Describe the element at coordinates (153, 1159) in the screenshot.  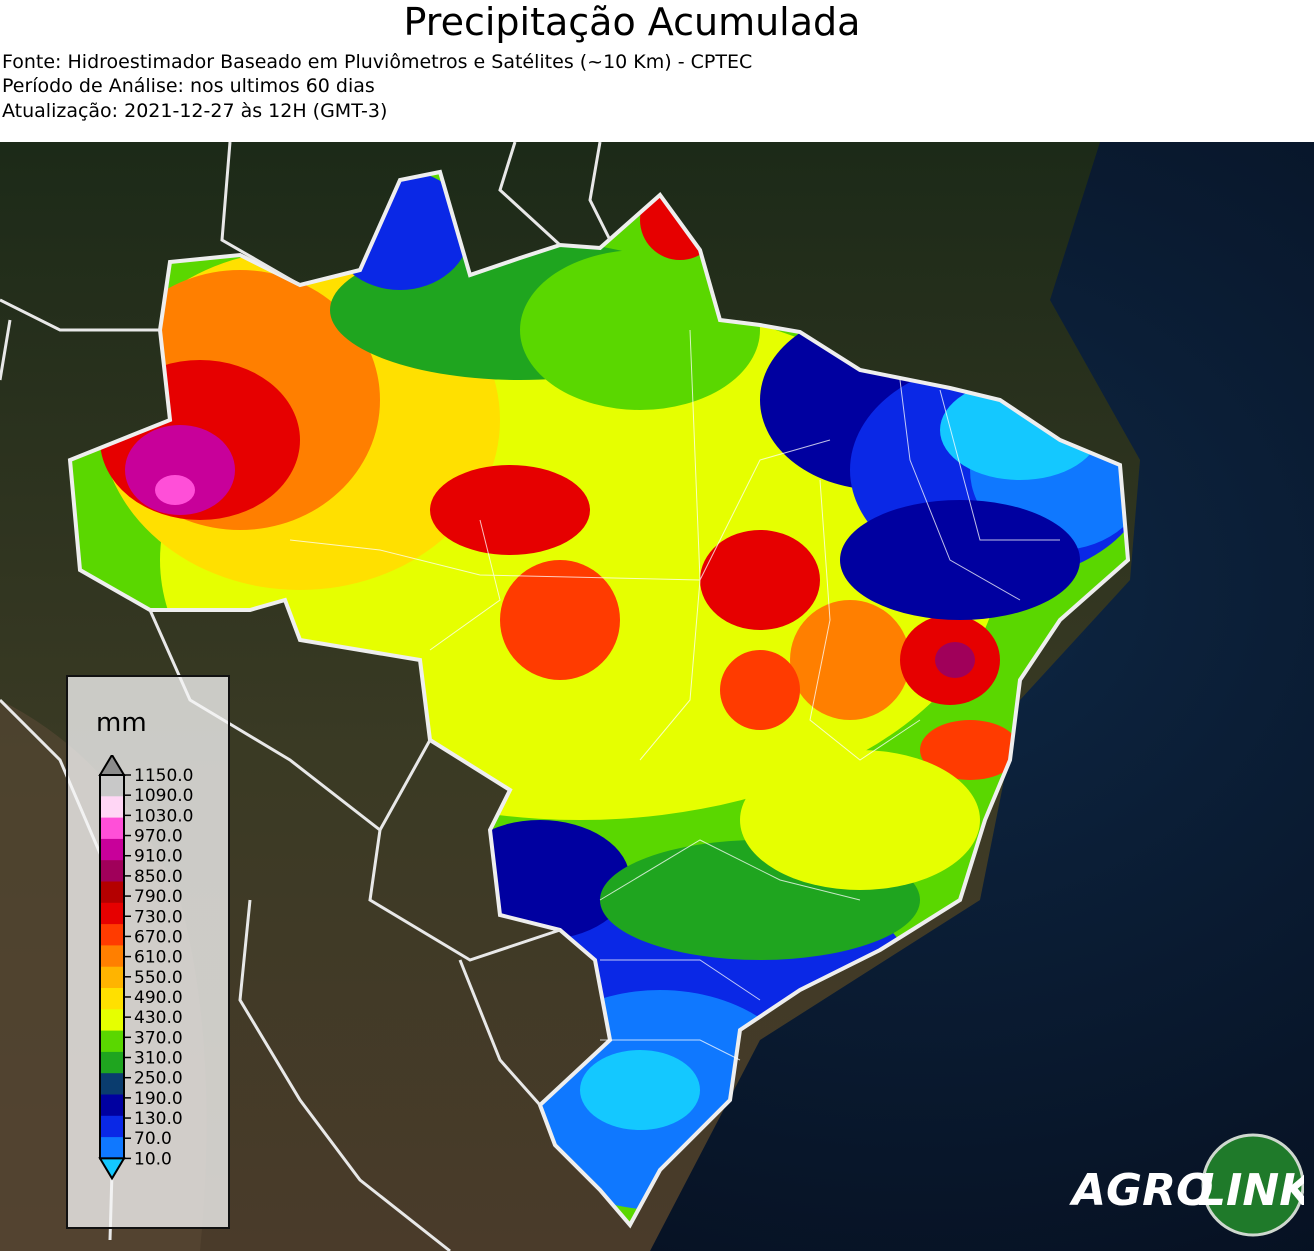
I see `legend-tick-label: 10.0` at that location.